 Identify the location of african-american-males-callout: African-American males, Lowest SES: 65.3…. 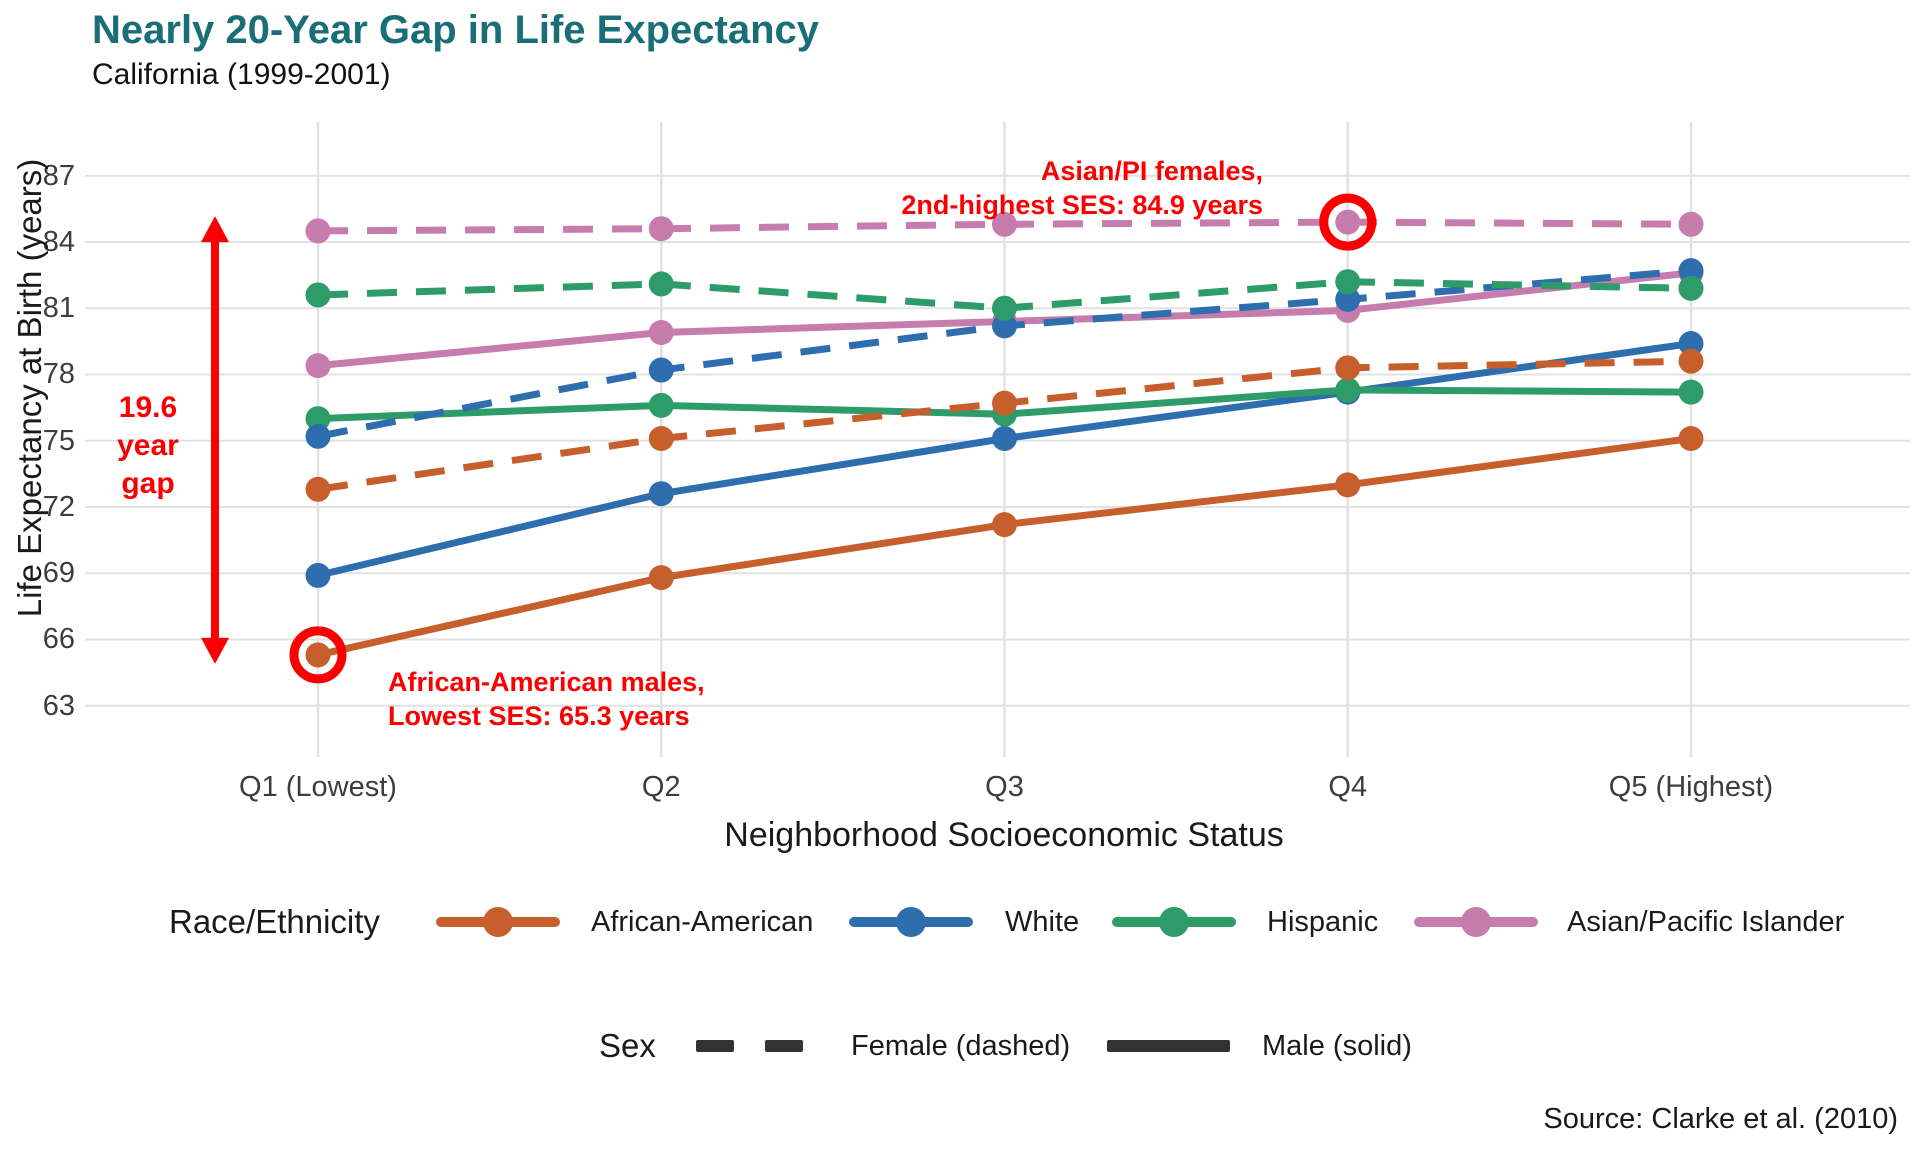
(546, 699).